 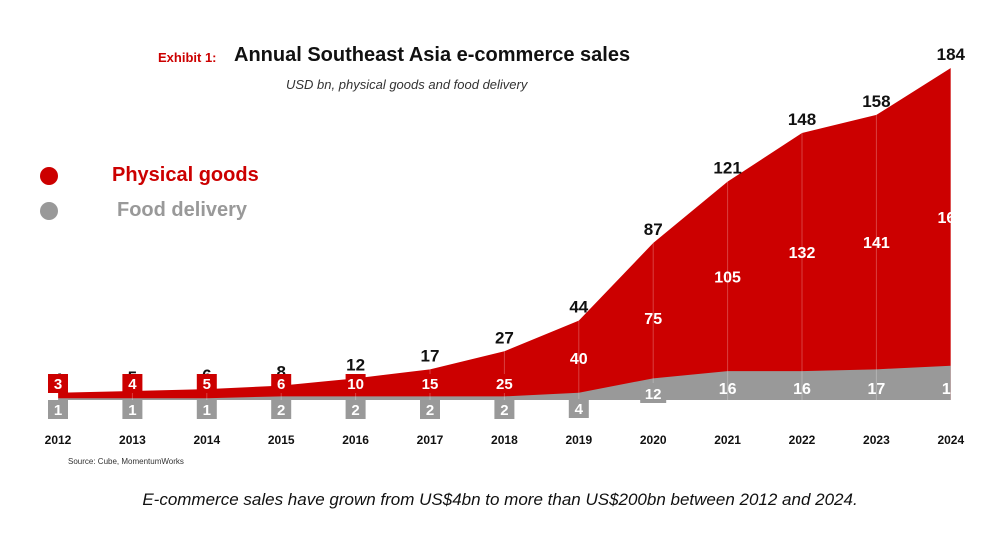 What do you see at coordinates (653, 319) in the screenshot?
I see `physical-value-label: 75` at bounding box center [653, 319].